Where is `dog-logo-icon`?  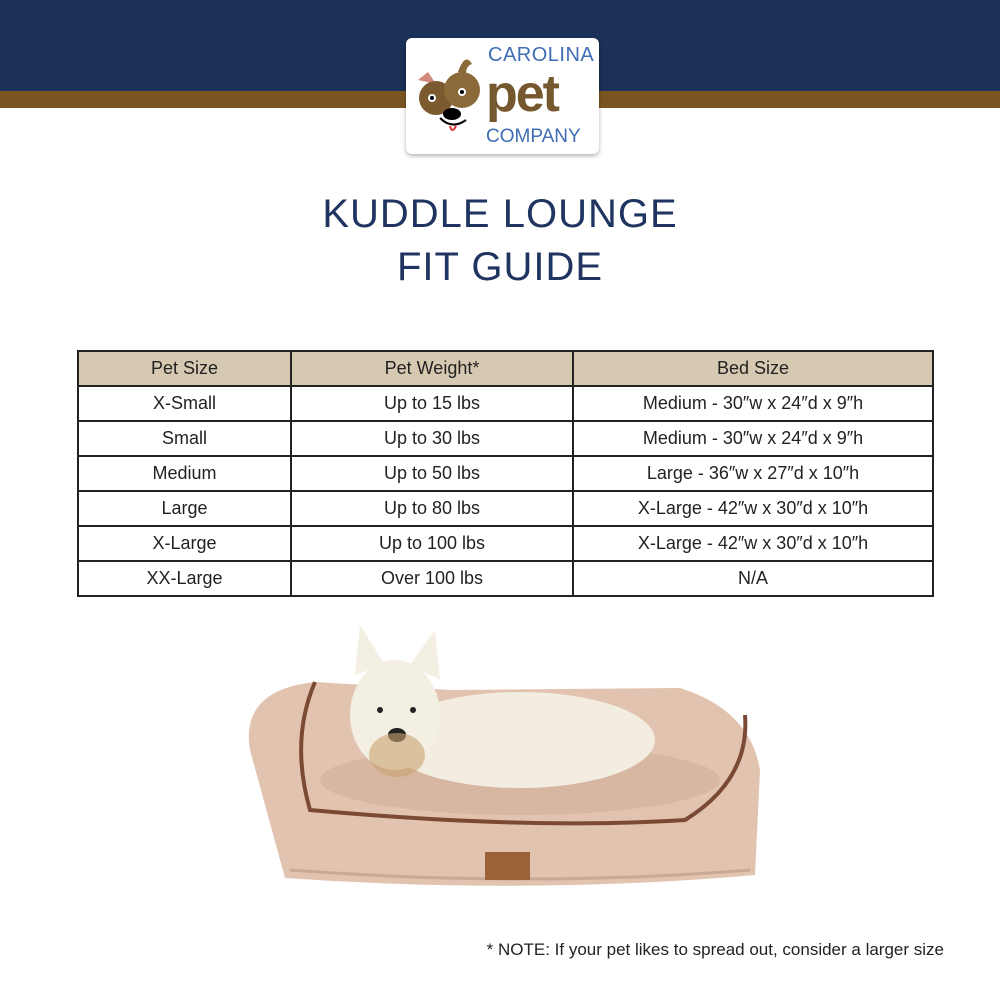
dog-logo-icon is located at coordinates (449, 95).